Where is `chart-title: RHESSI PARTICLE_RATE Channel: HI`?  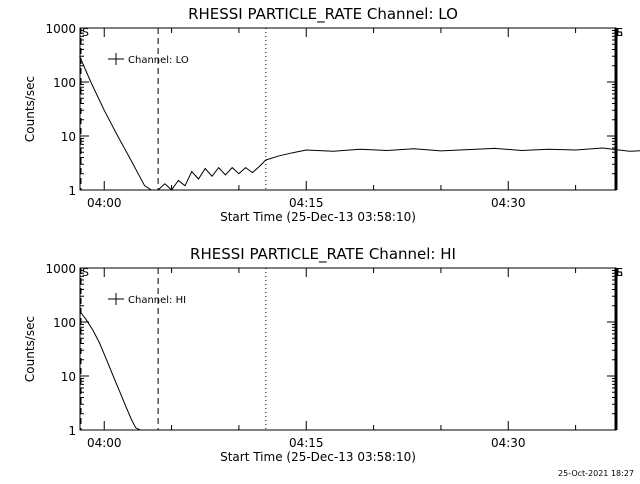
chart-title: RHESSI PARTICLE_RATE Channel: HI is located at coordinates (323, 254).